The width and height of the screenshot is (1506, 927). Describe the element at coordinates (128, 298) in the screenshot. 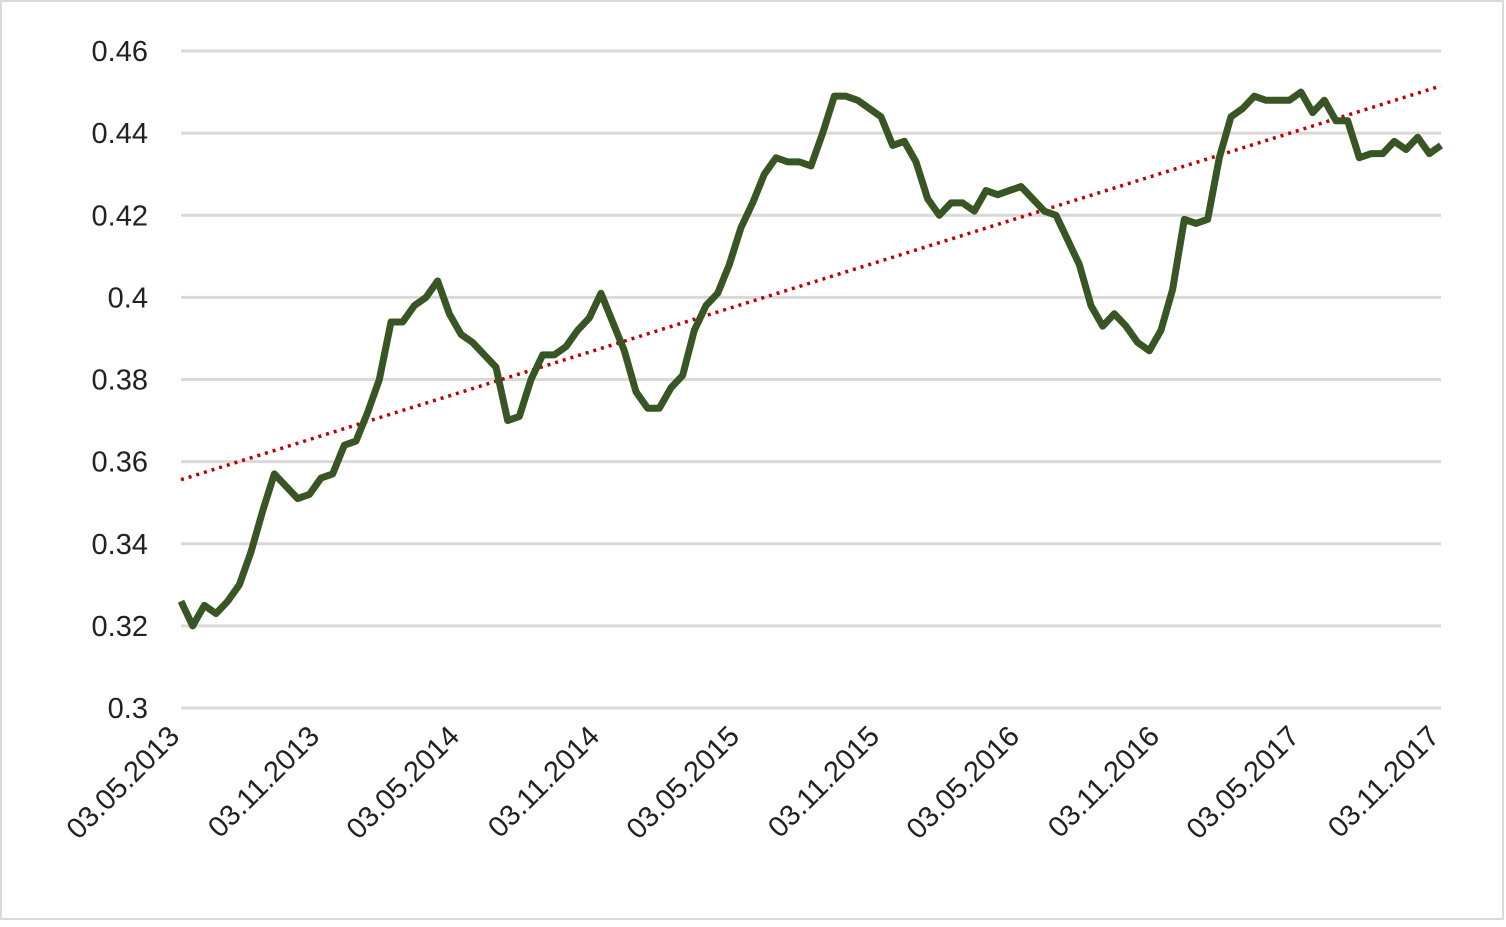

I see `y-tick-label: 0.4` at that location.